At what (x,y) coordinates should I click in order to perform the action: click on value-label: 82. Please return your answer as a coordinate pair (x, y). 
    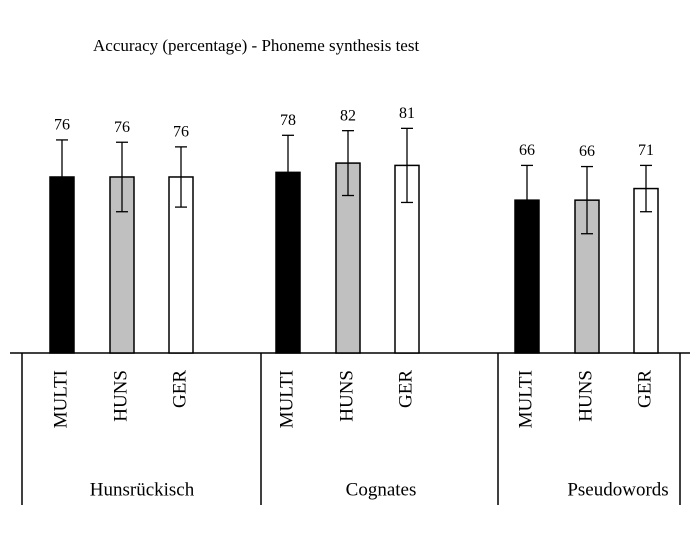
    Looking at the image, I should click on (348, 115).